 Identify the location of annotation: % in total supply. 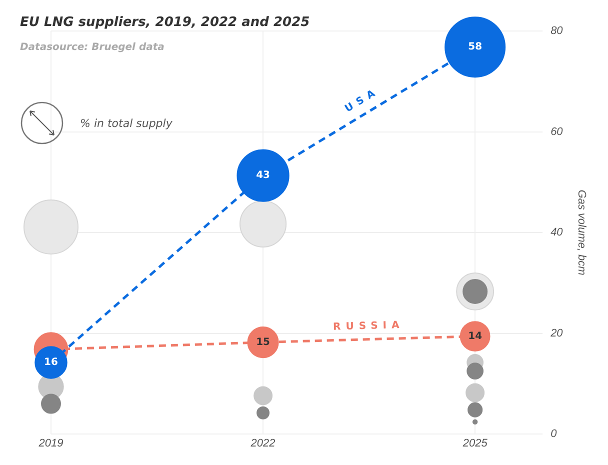
(126, 123).